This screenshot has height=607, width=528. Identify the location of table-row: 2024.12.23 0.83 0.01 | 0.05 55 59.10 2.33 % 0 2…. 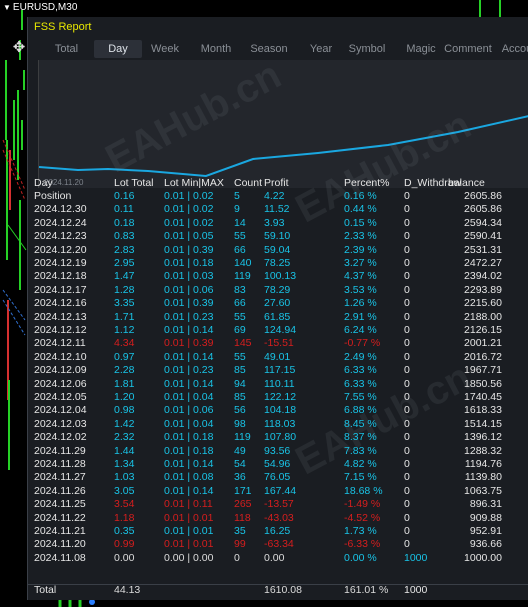
(278, 236).